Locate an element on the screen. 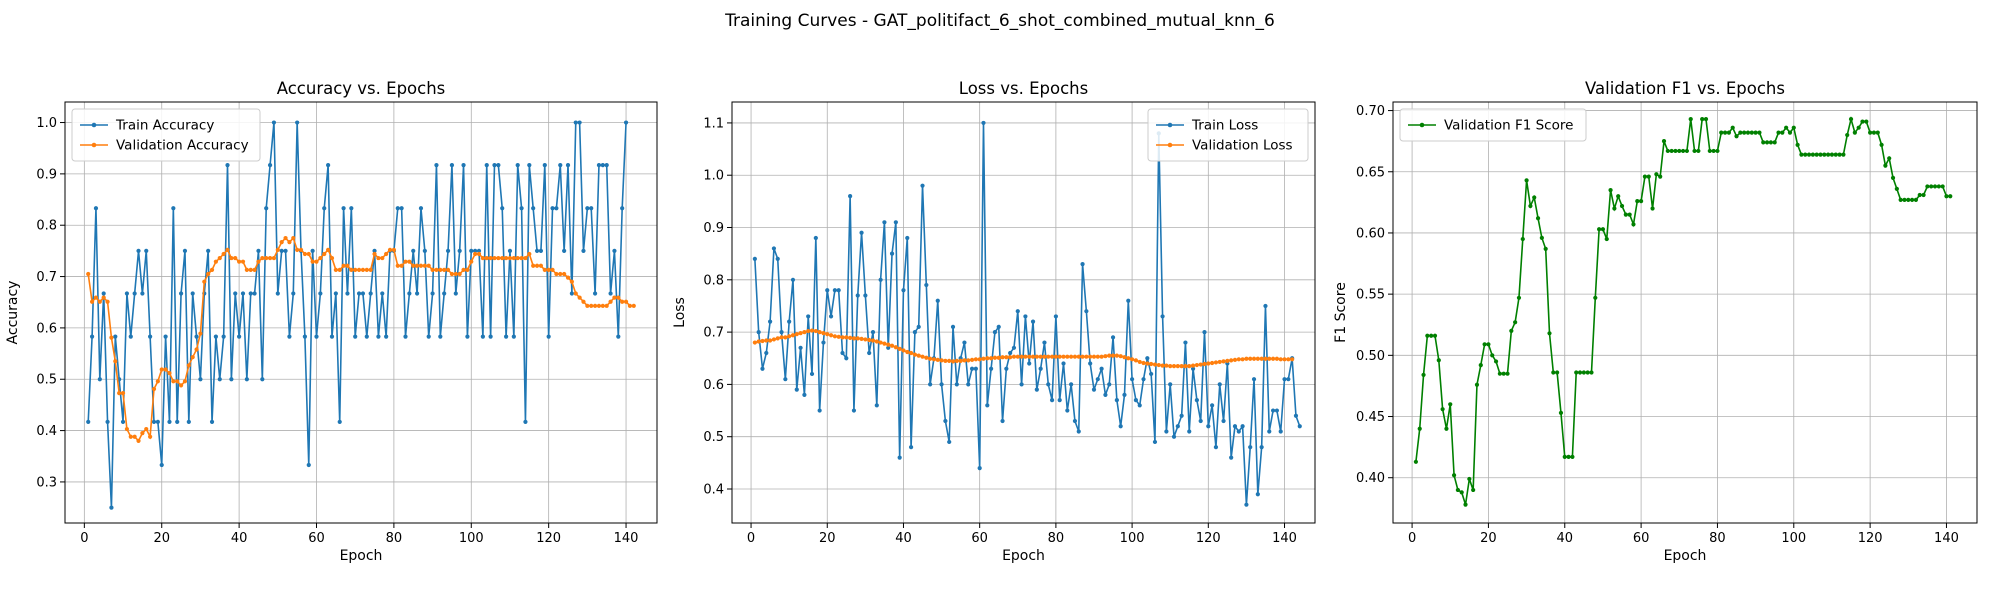  accuracy-legend-label-0: Train Accuracy is located at coordinates (164, 126).